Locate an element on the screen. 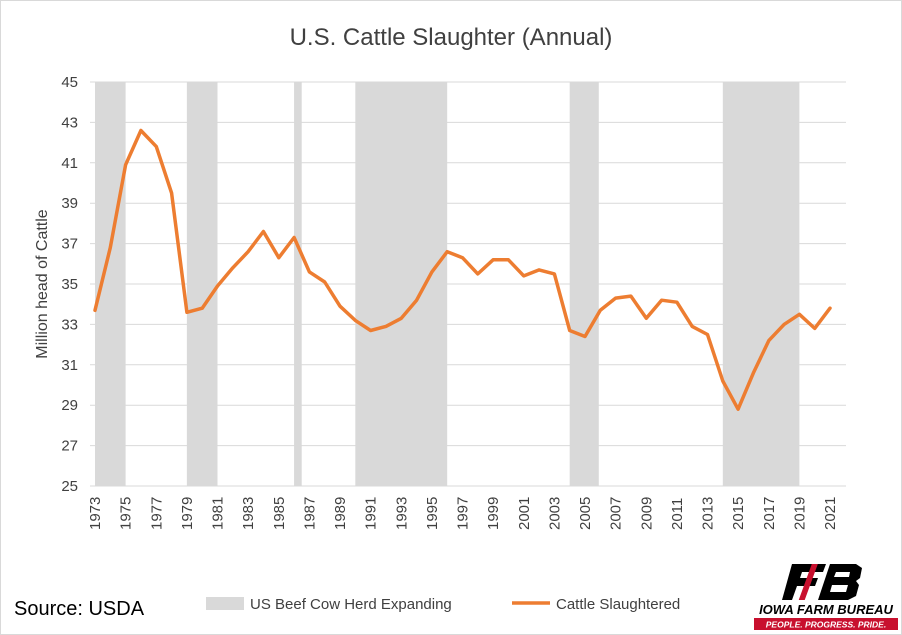 The width and height of the screenshot is (902, 635). chart-title: U.S. Cattle Slaughter (Annual) is located at coordinates (451, 37).